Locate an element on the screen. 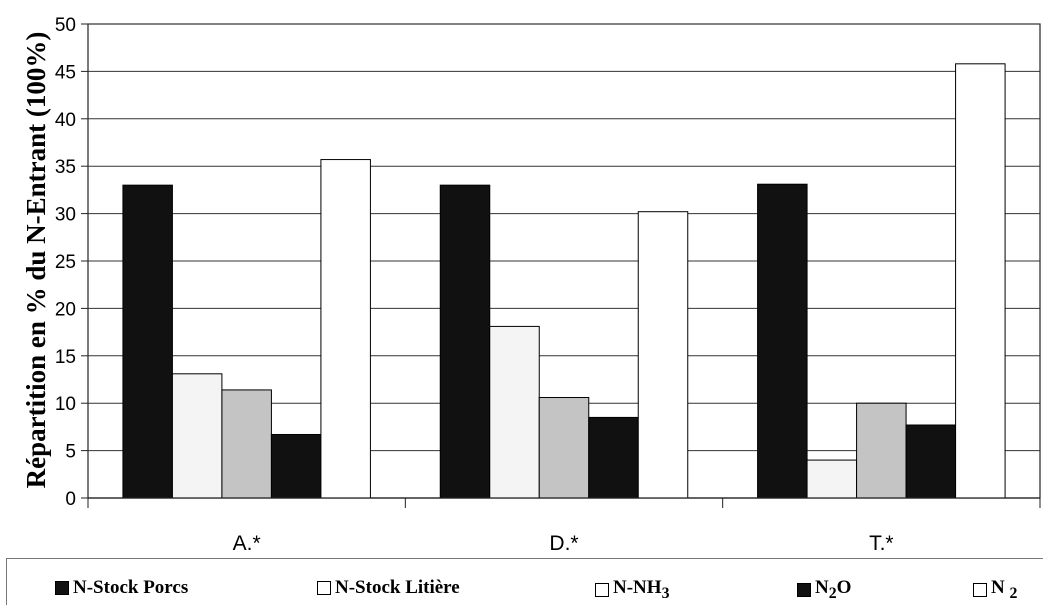 This screenshot has width=1048, height=610. legend-swatch-n-nh3 is located at coordinates (602, 589).